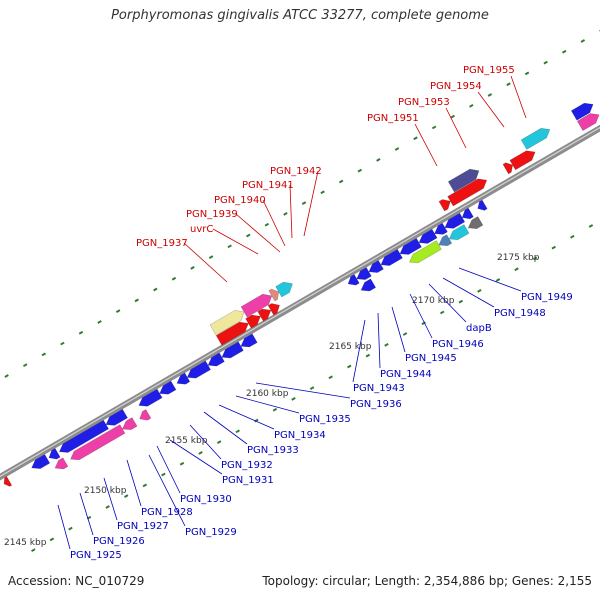 This screenshot has width=600, height=600. Describe the element at coordinates (116, 417) in the screenshot. I see `gene-pgn-1927-blue` at that location.